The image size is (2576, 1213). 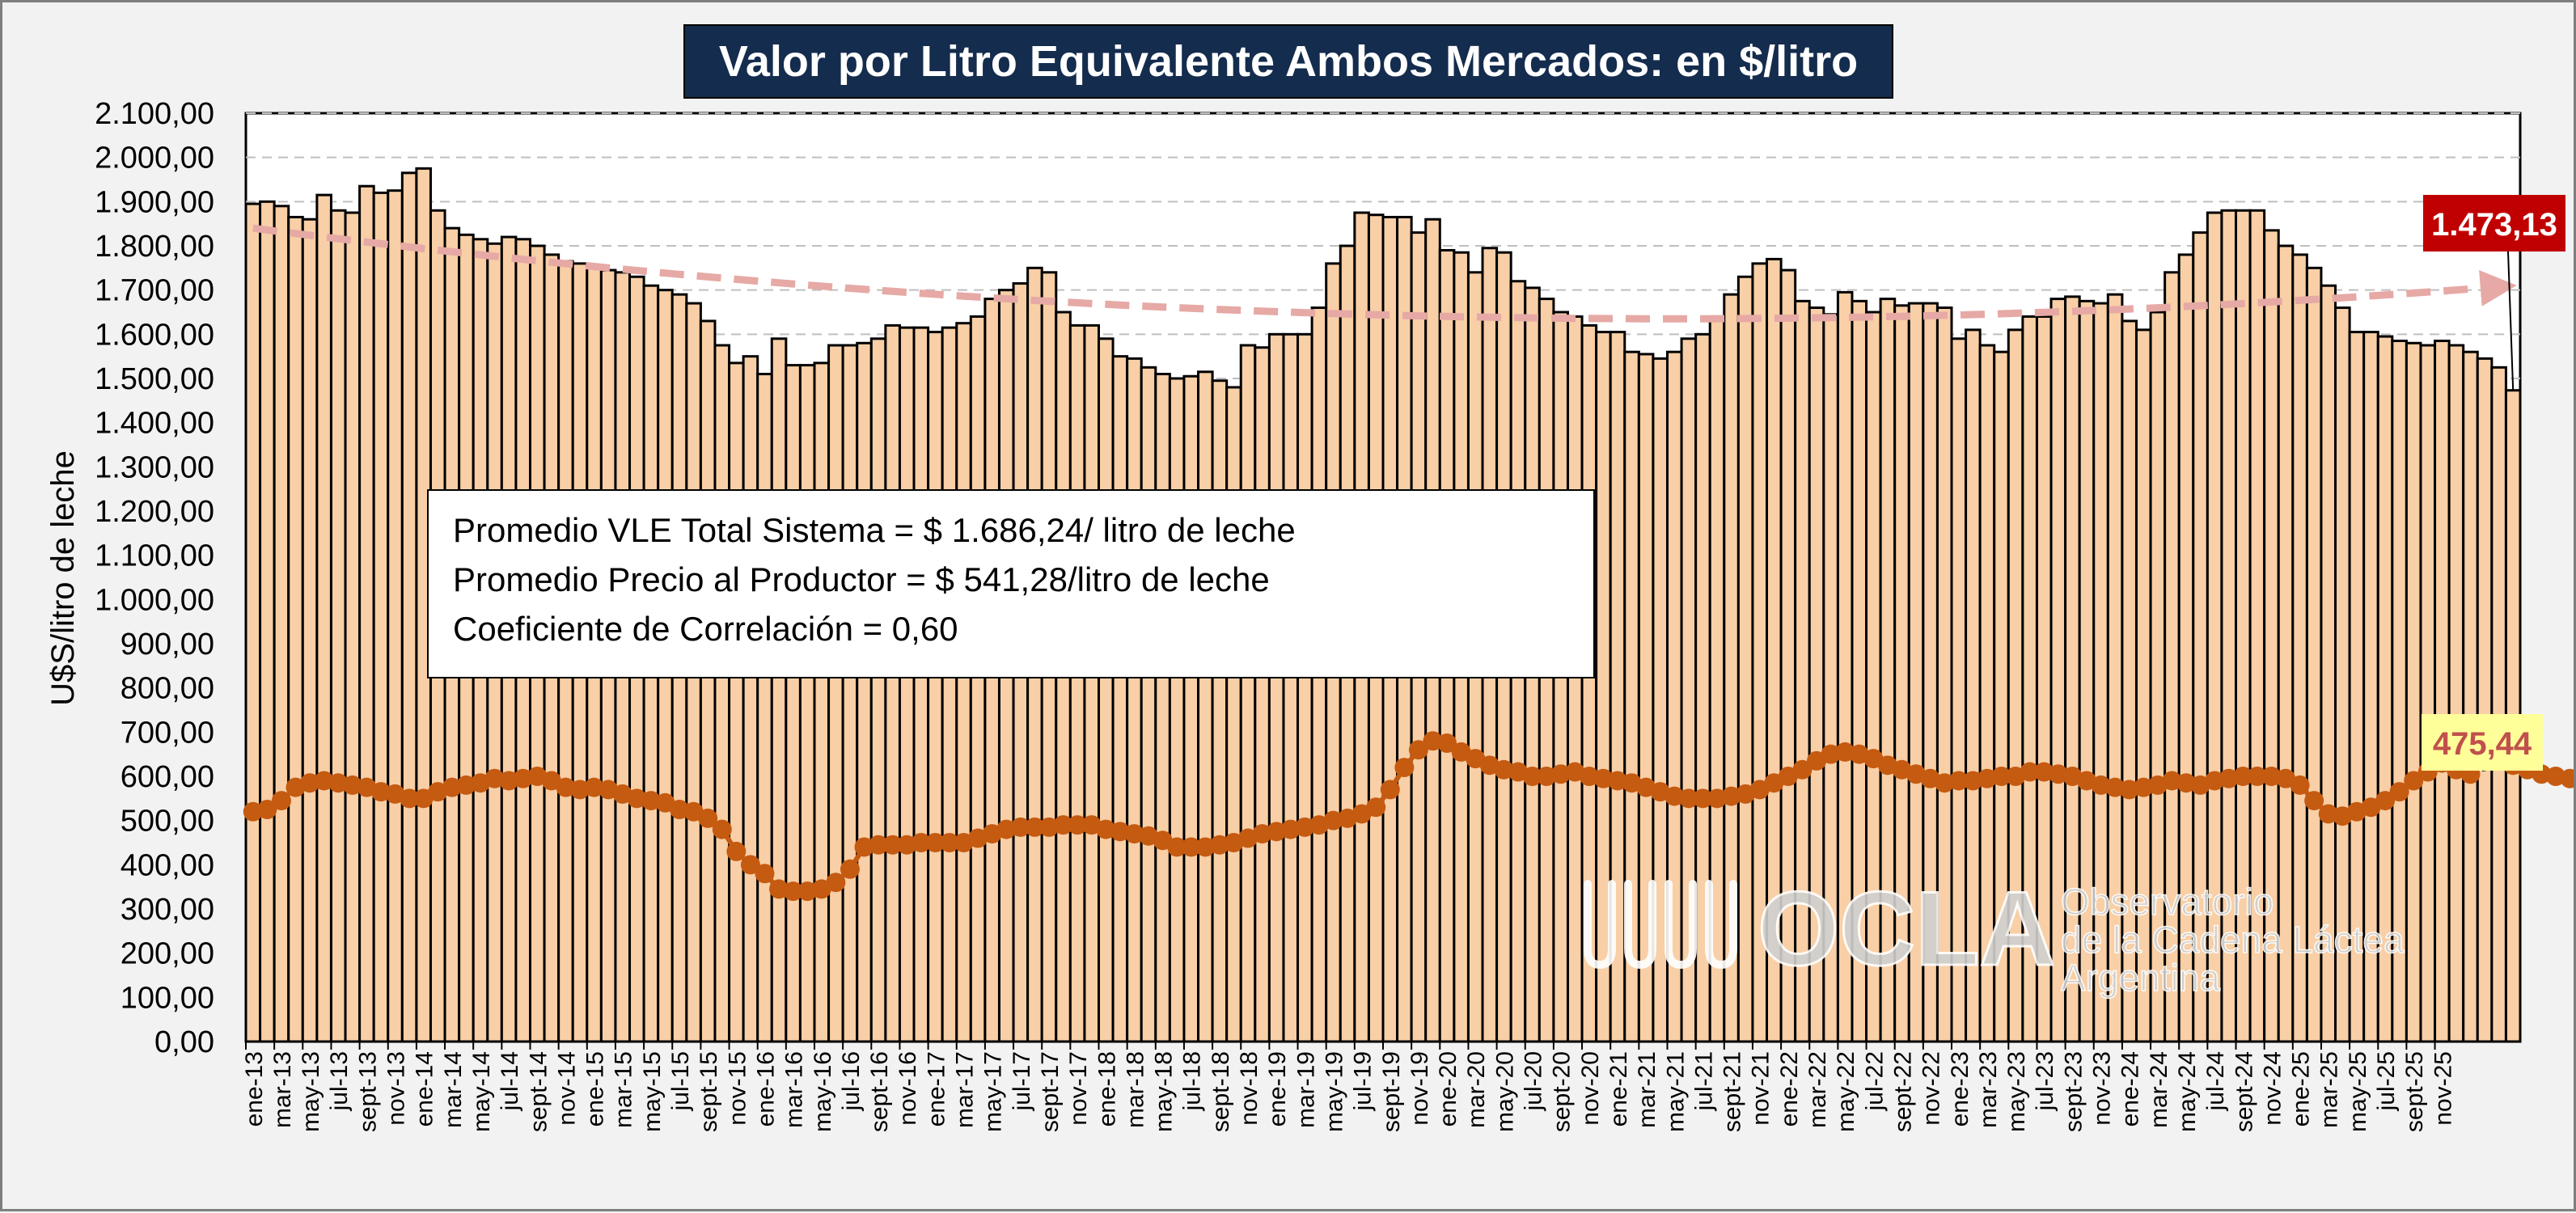 What do you see at coordinates (1732, 1091) in the screenshot?
I see `x-tick-label: sept-21` at bounding box center [1732, 1091].